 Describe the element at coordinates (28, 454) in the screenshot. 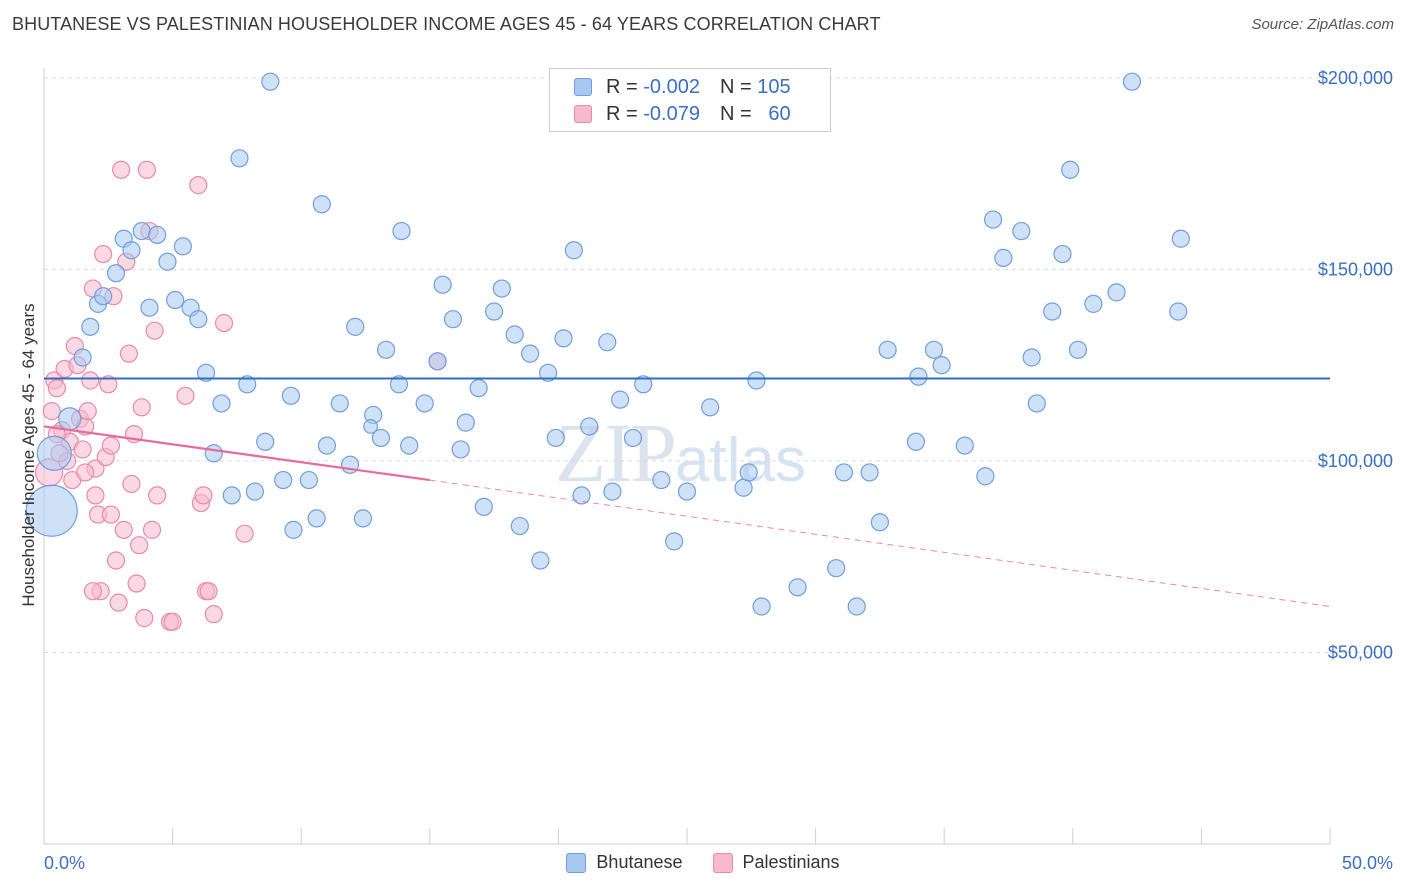

I see `y-axis-title: Householder Income Ages 45 - 64 years` at that location.